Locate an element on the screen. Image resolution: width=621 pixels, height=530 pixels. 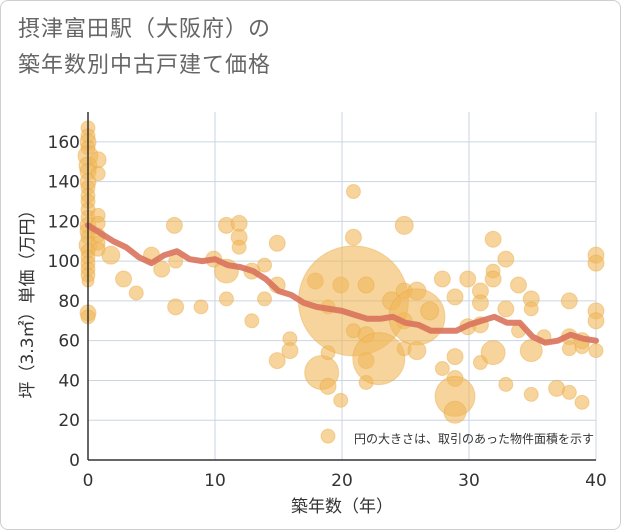
y-tick-label: 140 is located at coordinates (64, 183).